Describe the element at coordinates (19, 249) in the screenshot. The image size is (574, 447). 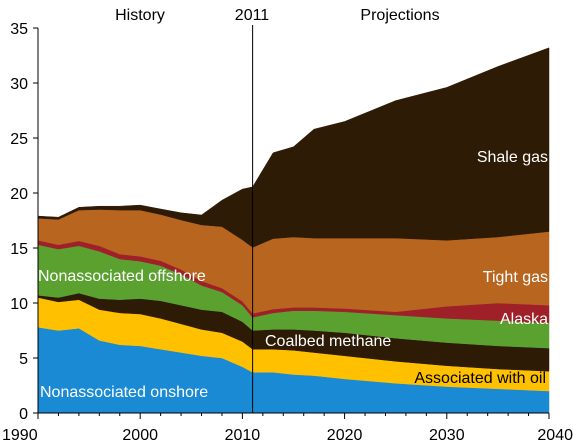
I see `y-tick-label: 15` at that location.